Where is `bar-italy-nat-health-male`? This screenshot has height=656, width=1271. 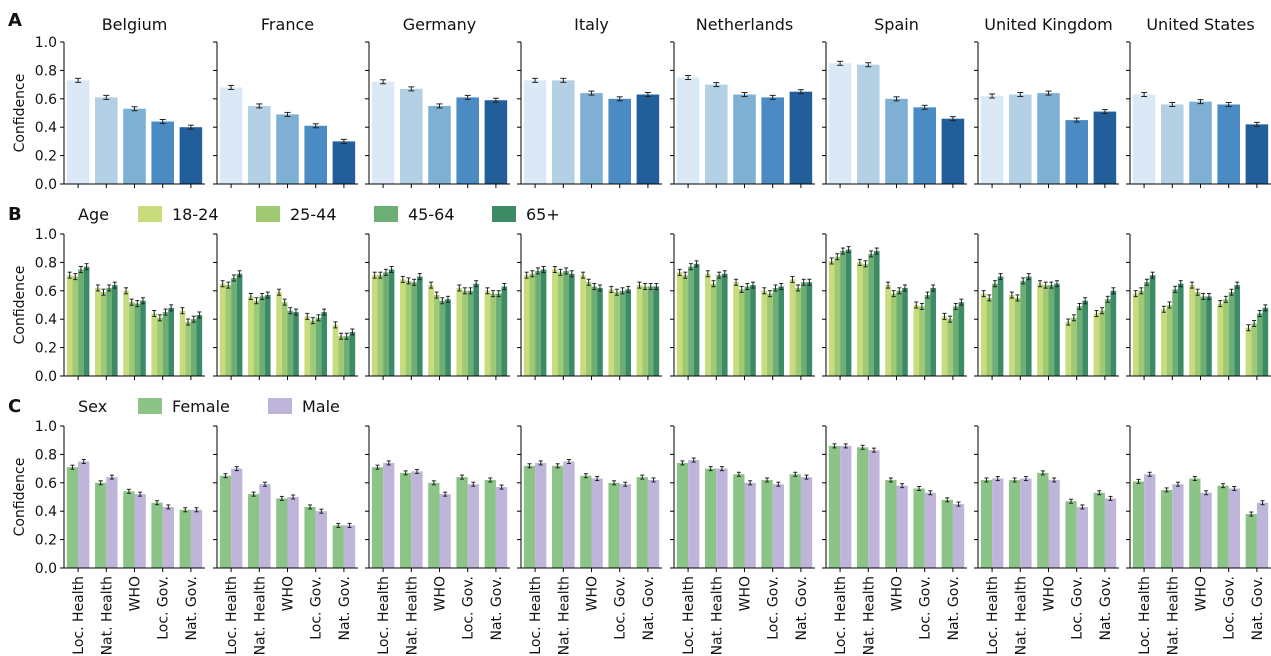 bar-italy-nat-health-male is located at coordinates (569, 514).